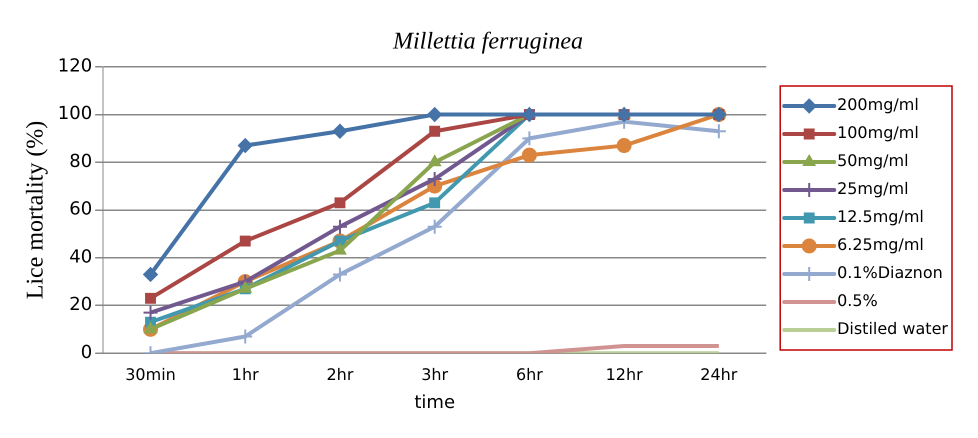  What do you see at coordinates (832, 300) in the screenshot?
I see `legend-label: 0.5%` at bounding box center [832, 300].